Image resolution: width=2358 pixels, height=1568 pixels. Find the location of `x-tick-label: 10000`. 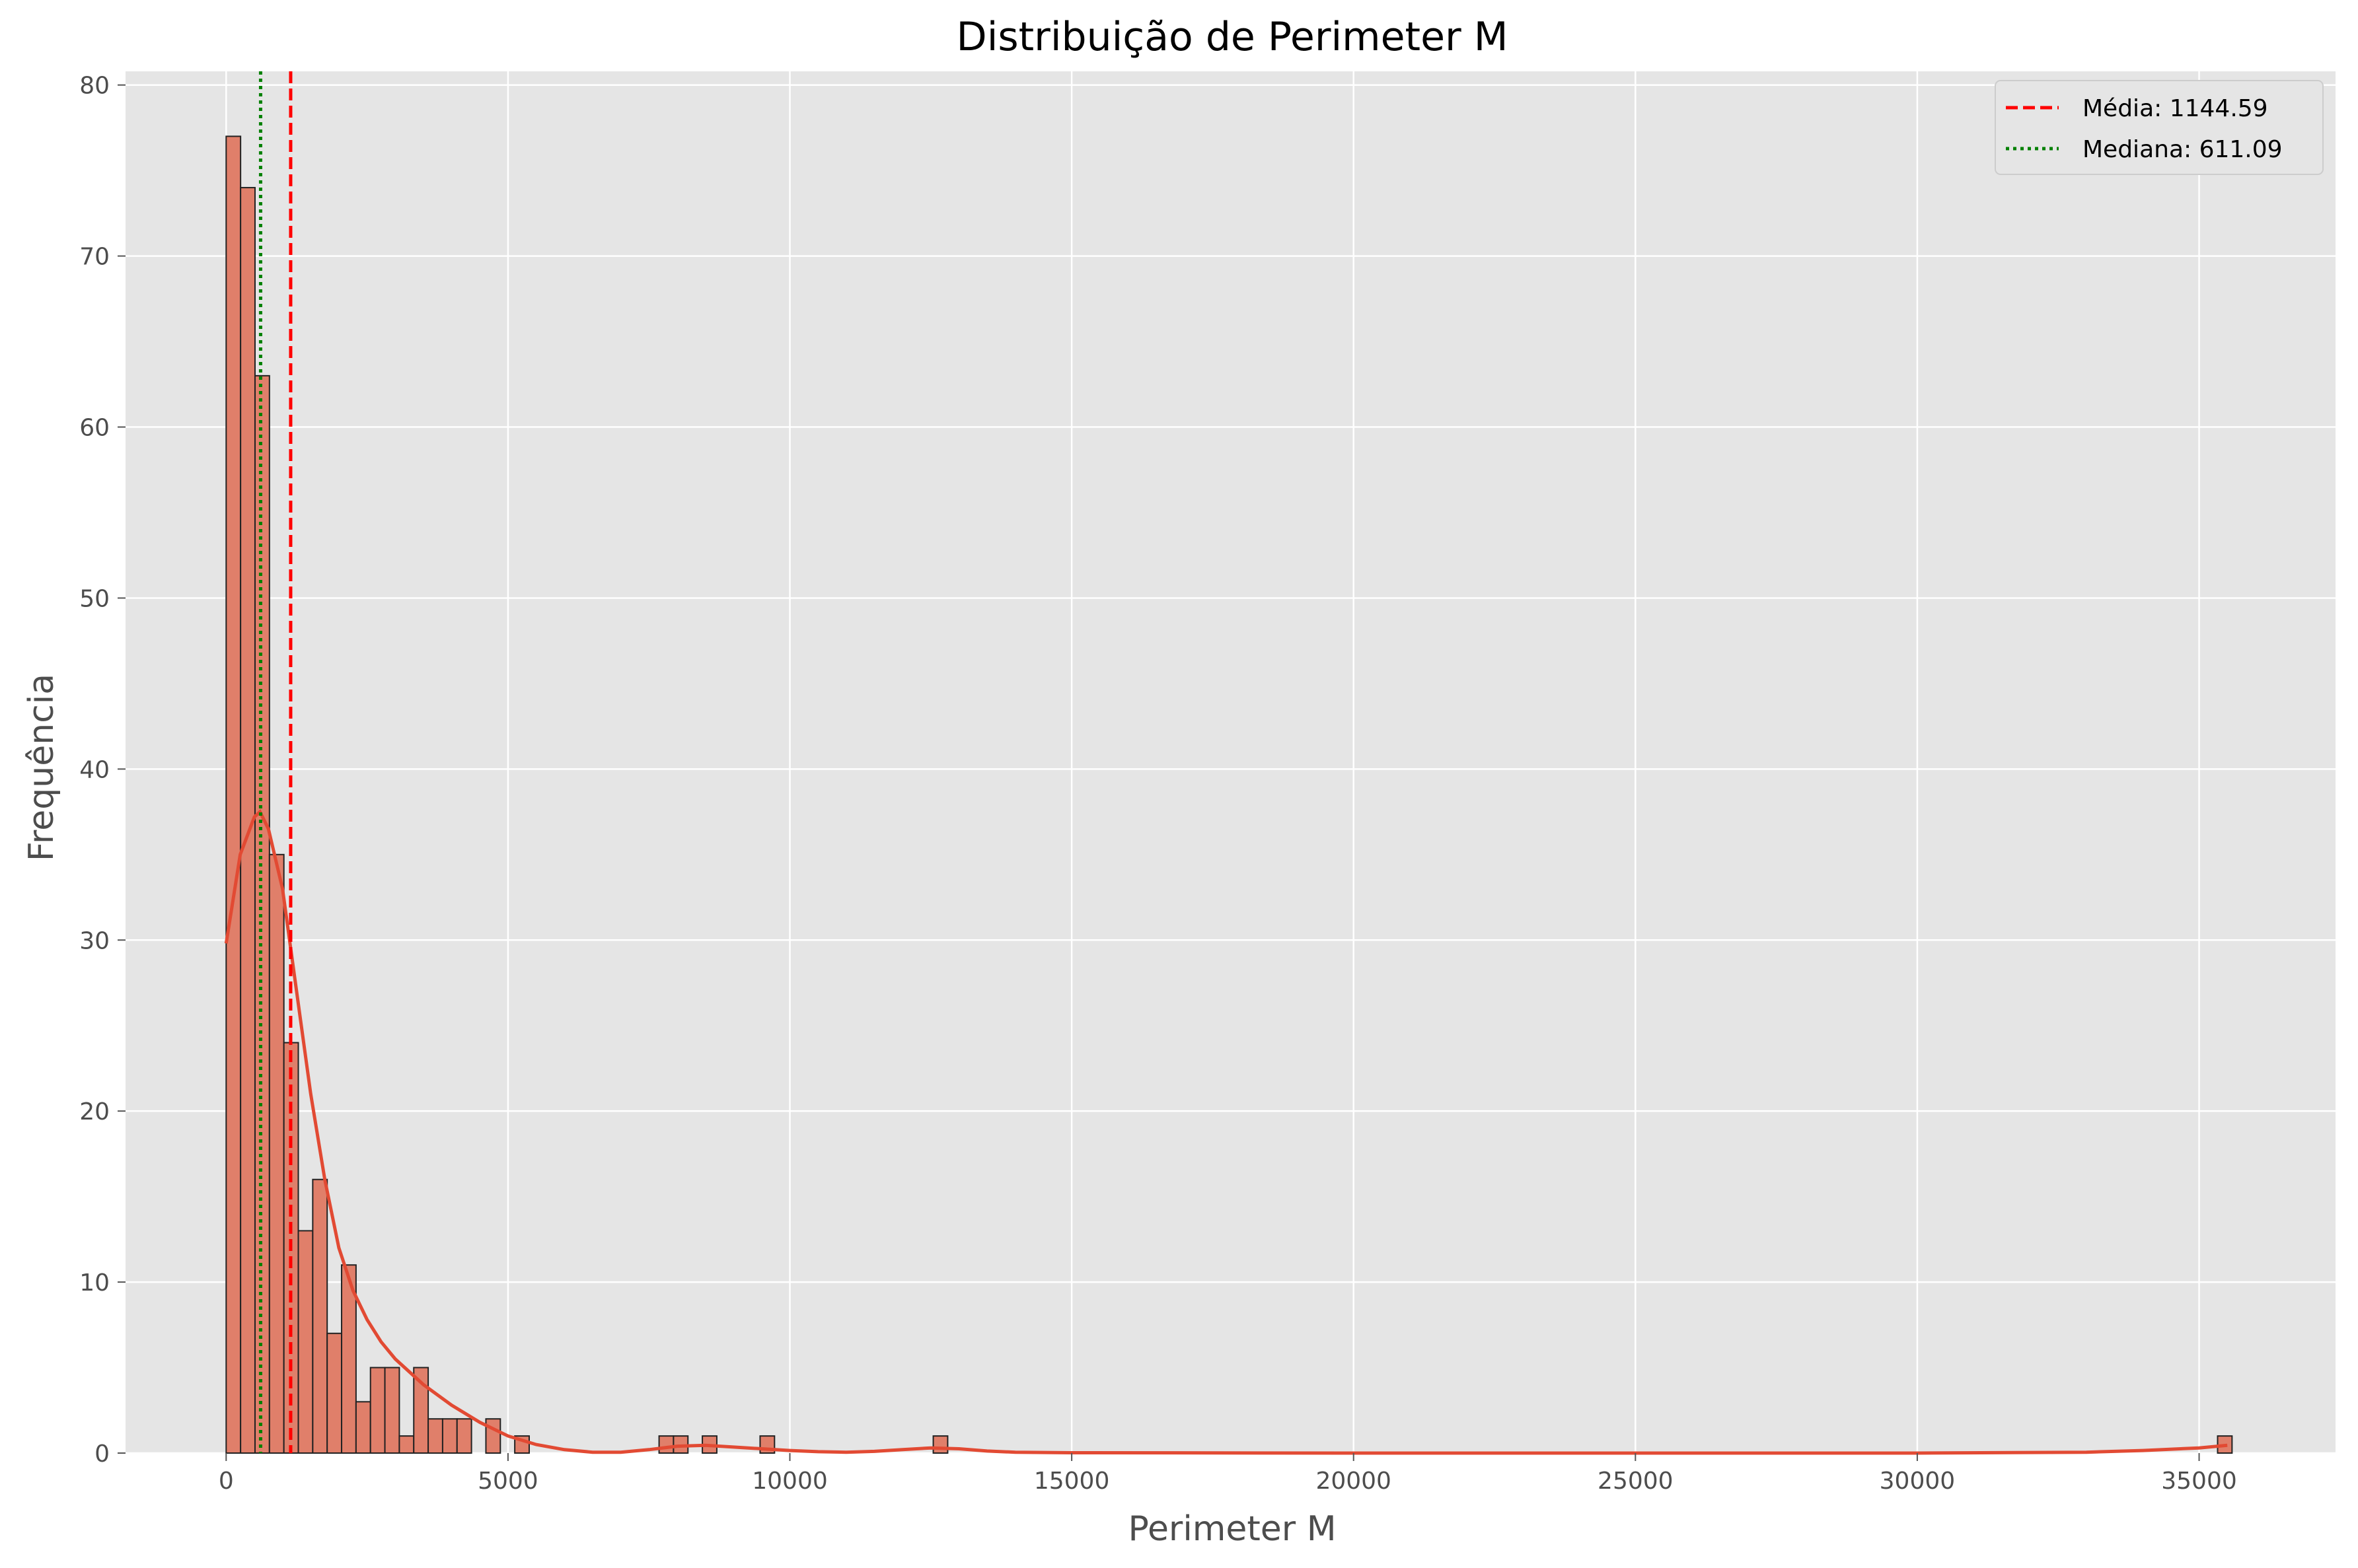

x-tick-label: 10000 is located at coordinates (790, 1481).